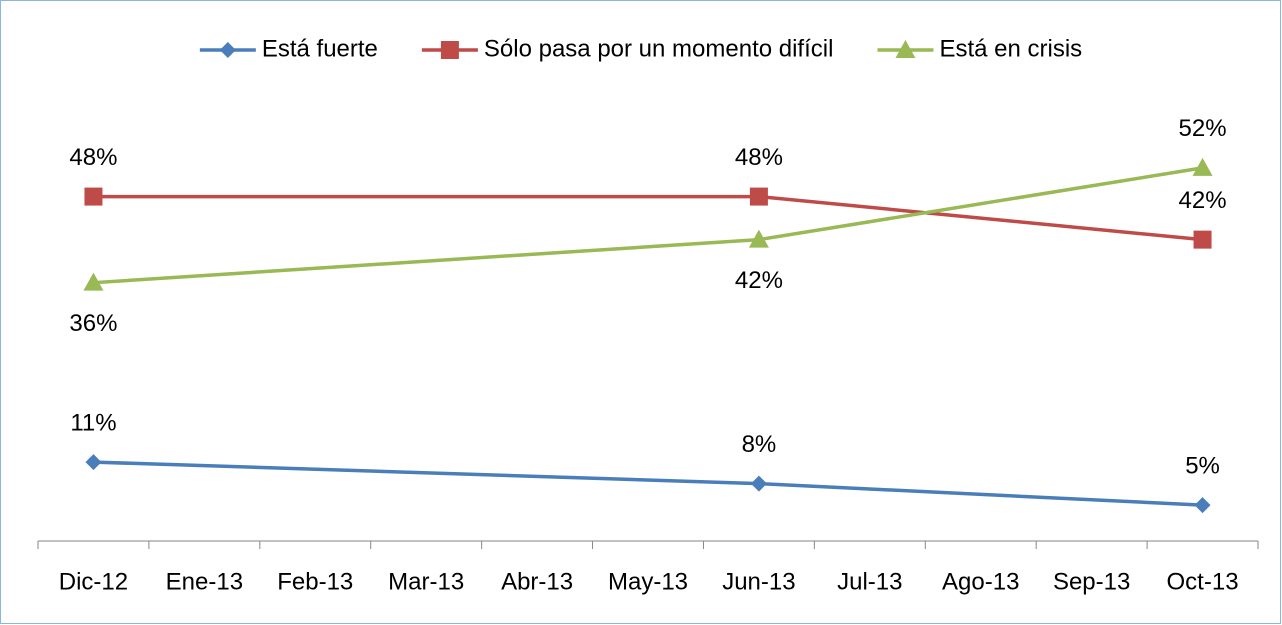 Image resolution: width=1282 pixels, height=625 pixels. Describe the element at coordinates (1202, 465) in the screenshot. I see `data-label: 5%` at that location.